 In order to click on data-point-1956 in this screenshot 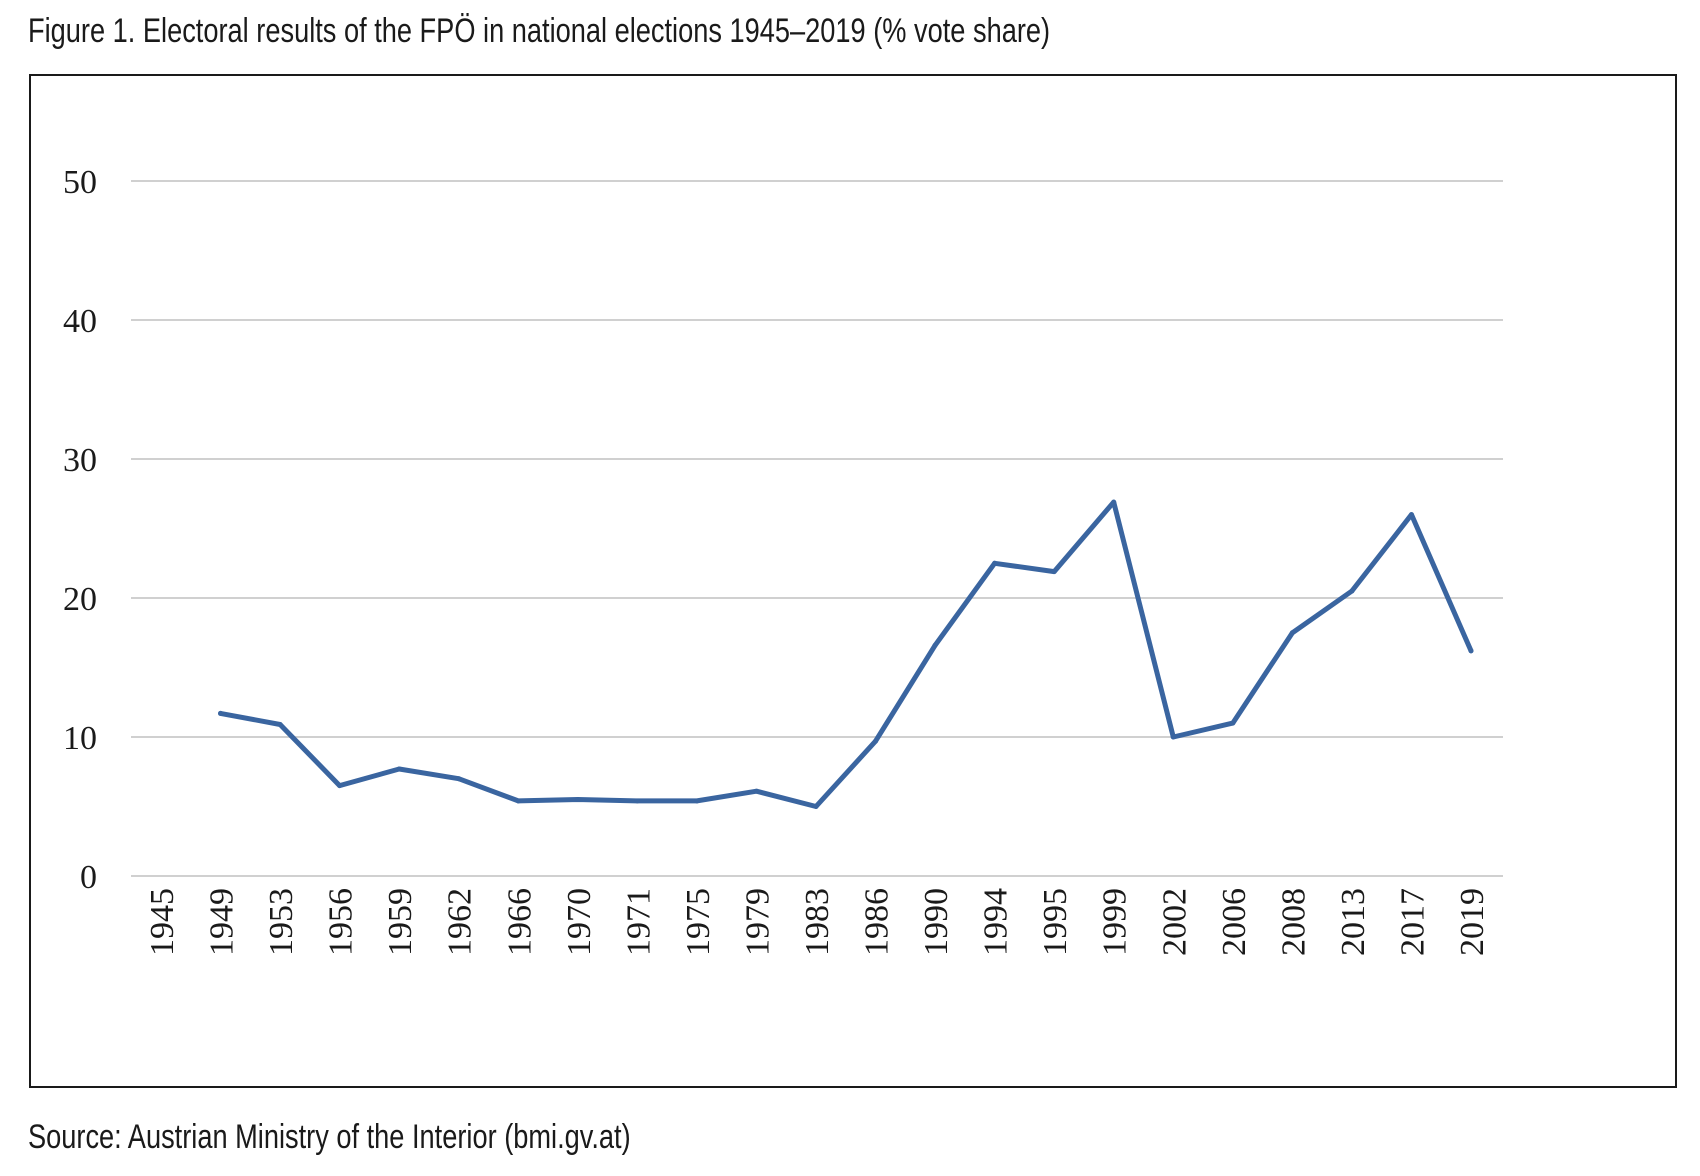, I will do `click(340, 786)`.